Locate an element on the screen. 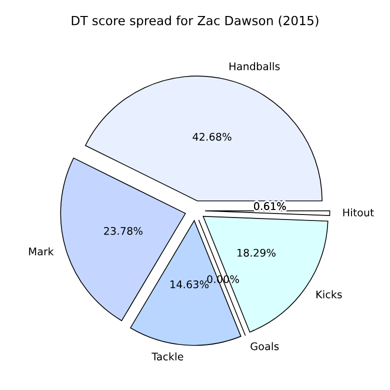 This screenshot has width=390, height=390. slice-label: Mark is located at coordinates (41, 251).